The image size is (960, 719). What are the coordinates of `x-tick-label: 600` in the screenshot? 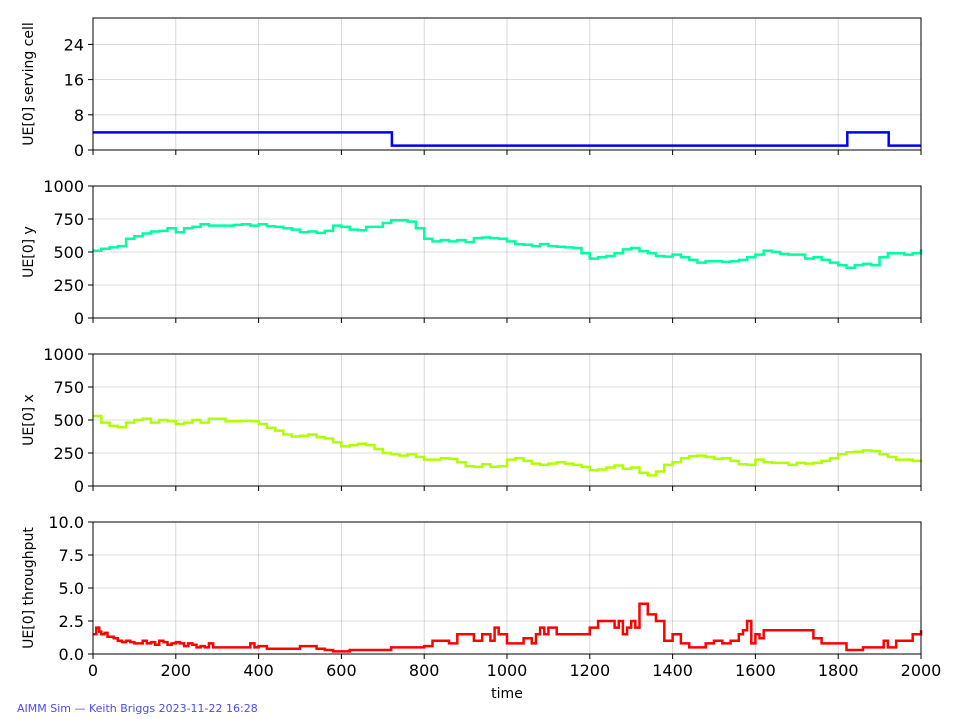 It's located at (341, 670).